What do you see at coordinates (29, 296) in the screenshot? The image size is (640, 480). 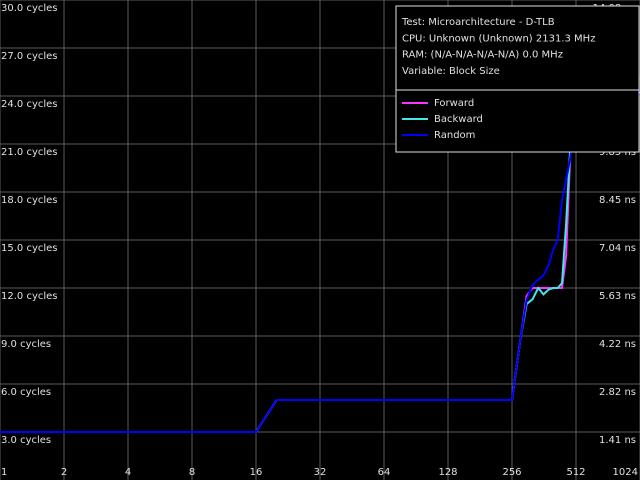 I see `y-tick-label: 12.0 cycles` at bounding box center [29, 296].